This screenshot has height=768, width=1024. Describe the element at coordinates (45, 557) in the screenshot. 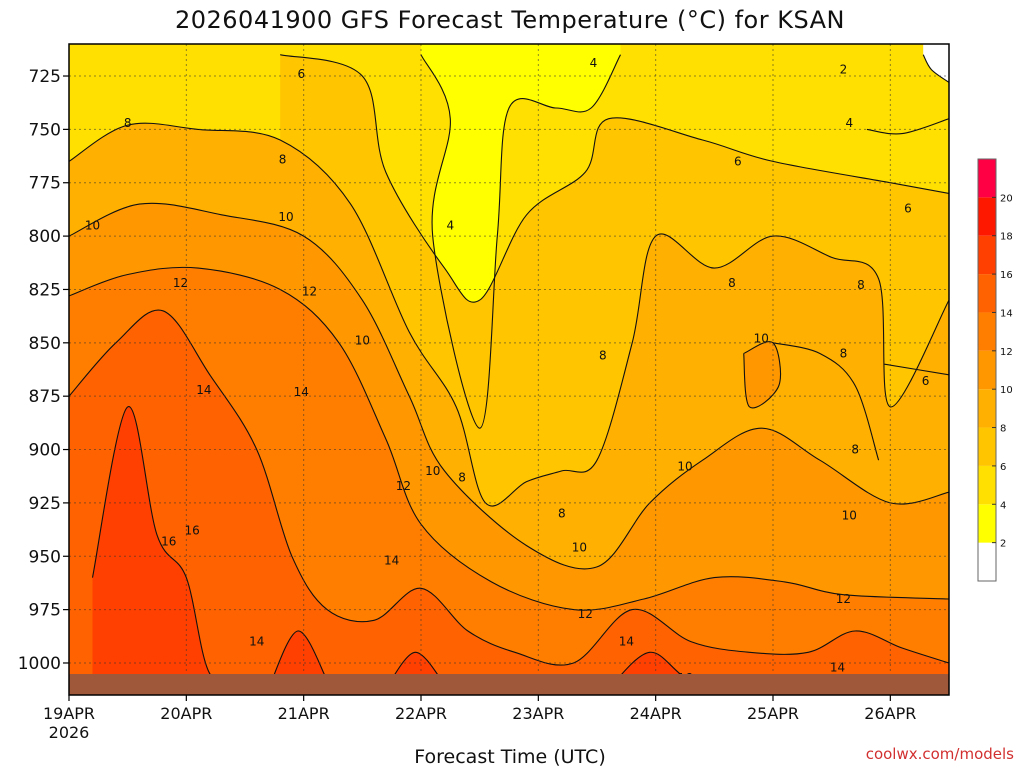

I see `y-tick-label: 950` at that location.